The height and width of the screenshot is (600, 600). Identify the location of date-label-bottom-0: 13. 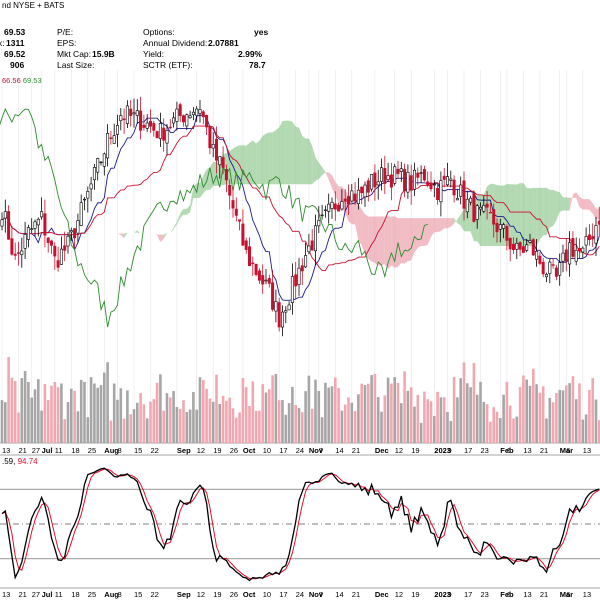
(6, 594).